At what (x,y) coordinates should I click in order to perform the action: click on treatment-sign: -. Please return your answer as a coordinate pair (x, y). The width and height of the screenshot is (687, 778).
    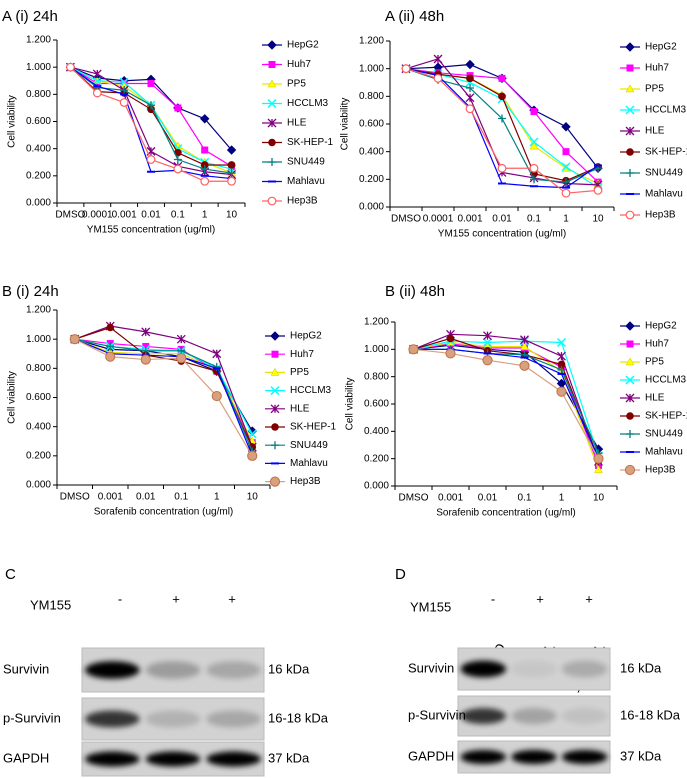
    Looking at the image, I should click on (120, 598).